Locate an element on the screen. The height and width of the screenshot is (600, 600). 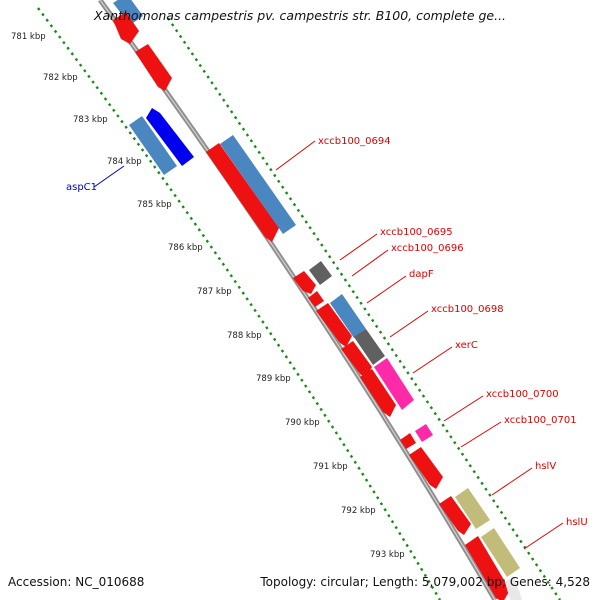
gene-label-aspc1: aspC1 is located at coordinates (81, 187).